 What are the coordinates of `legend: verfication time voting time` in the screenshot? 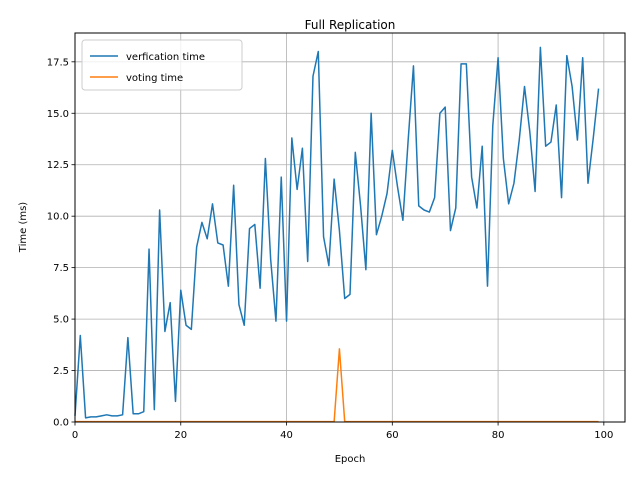 It's located at (162, 65).